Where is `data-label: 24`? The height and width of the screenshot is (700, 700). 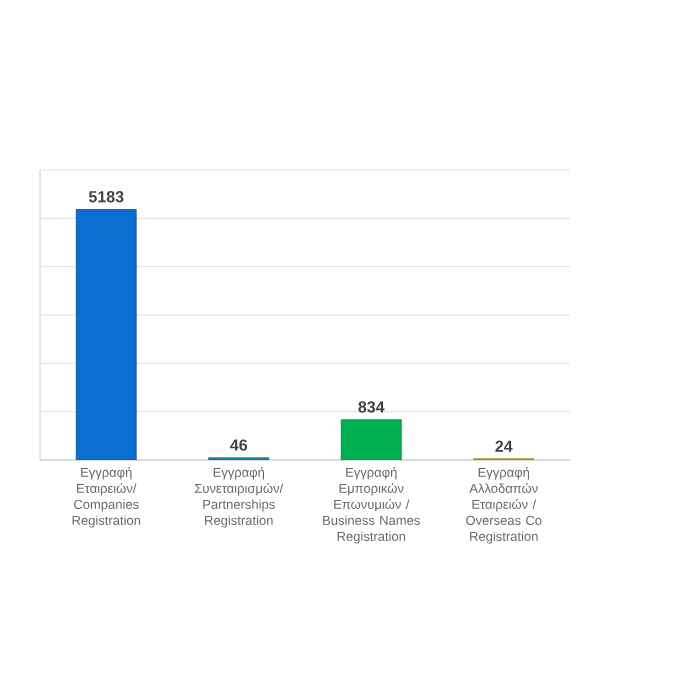
data-label: 24 is located at coordinates (504, 446).